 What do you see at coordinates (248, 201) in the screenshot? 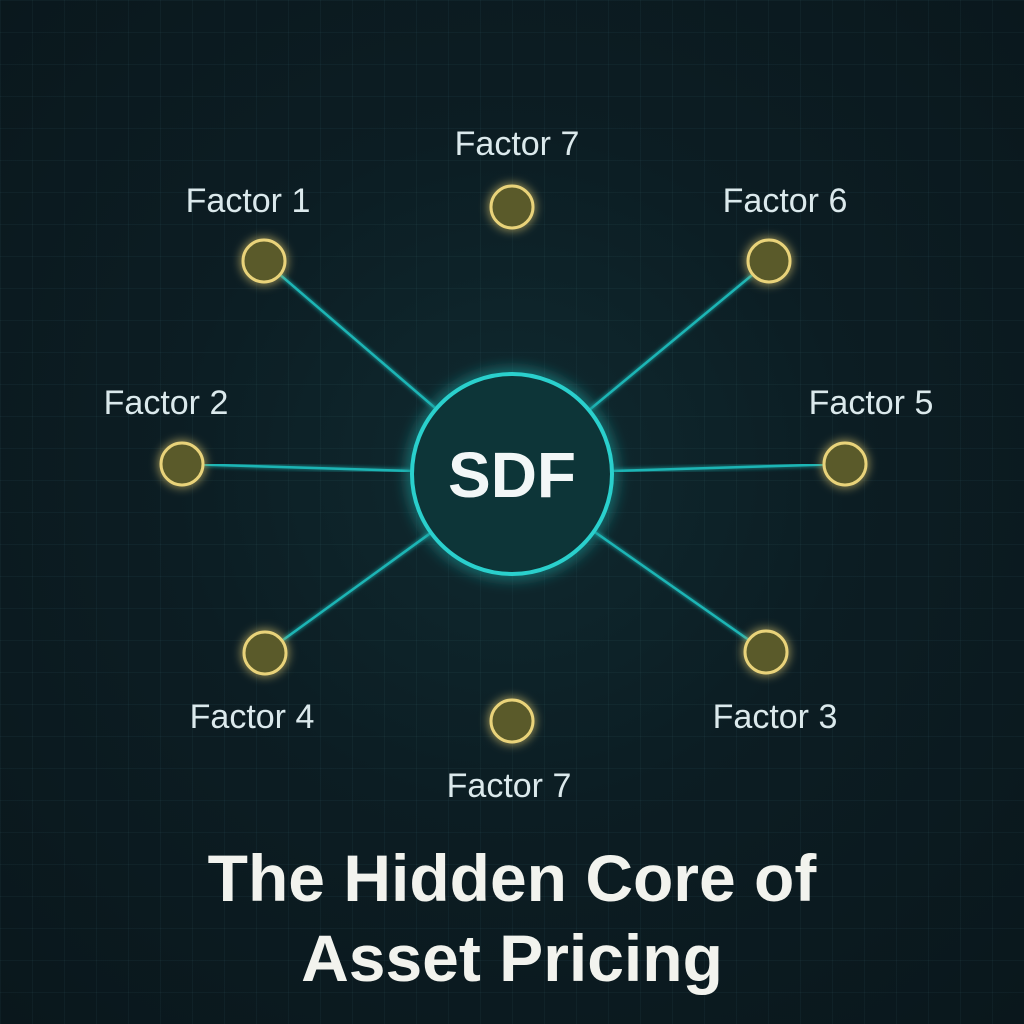
I see `factor-label: Factor 1` at bounding box center [248, 201].